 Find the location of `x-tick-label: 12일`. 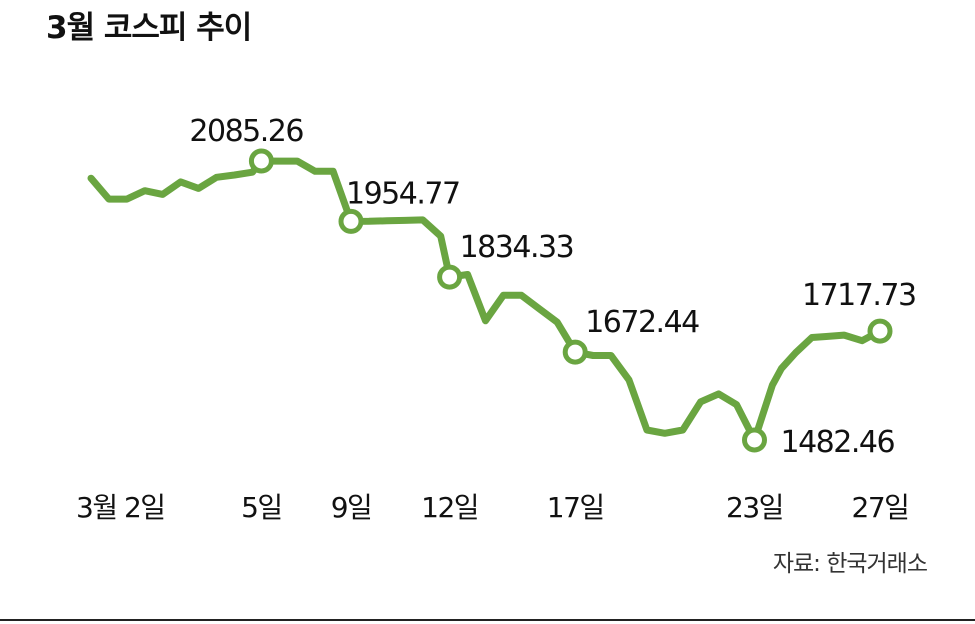

x-tick-label: 12일 is located at coordinates (449, 507).